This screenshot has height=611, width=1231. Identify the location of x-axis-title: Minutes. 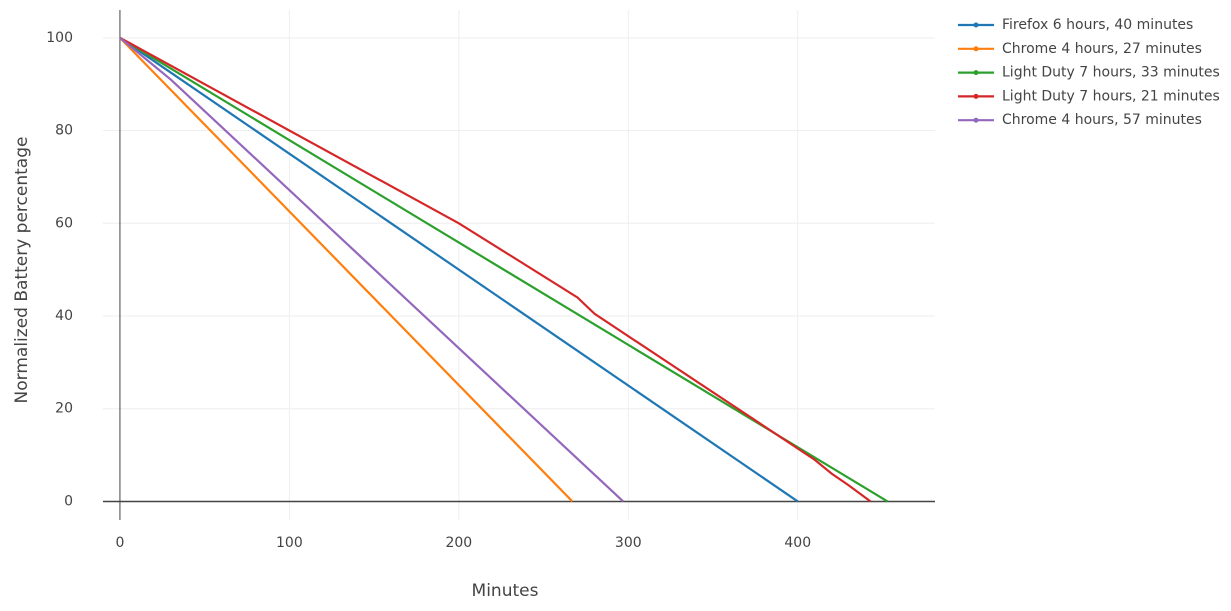
(505, 591).